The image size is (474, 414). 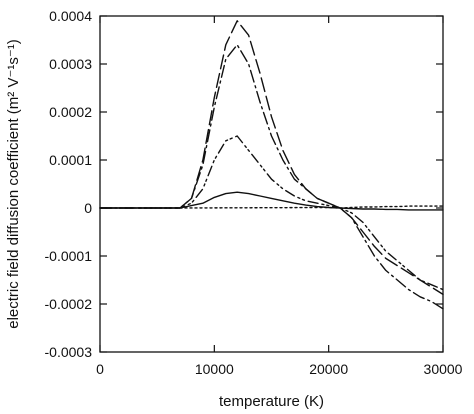 I want to click on x-tick-label: 10000, so click(x=214, y=369).